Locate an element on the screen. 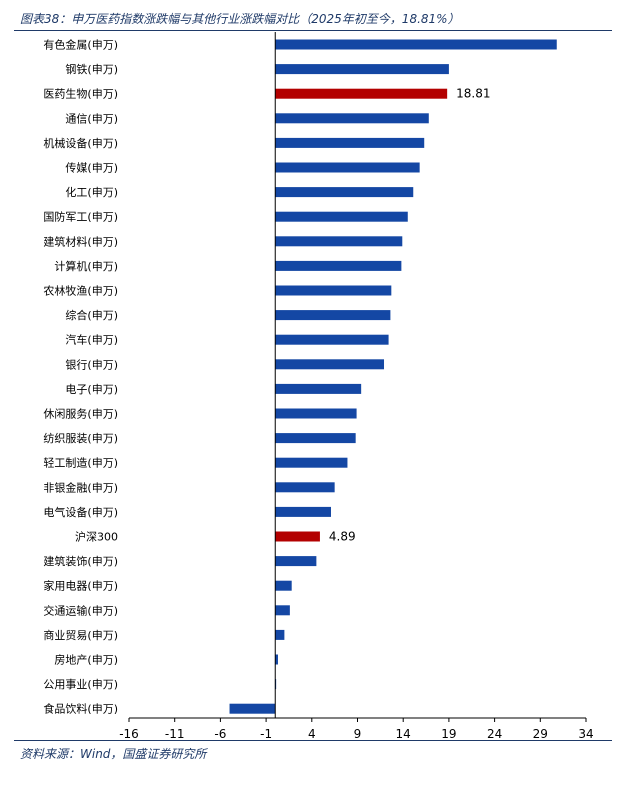 Image resolution: width=628 pixels, height=803 pixels. x-tick-label: 19 is located at coordinates (448, 734).